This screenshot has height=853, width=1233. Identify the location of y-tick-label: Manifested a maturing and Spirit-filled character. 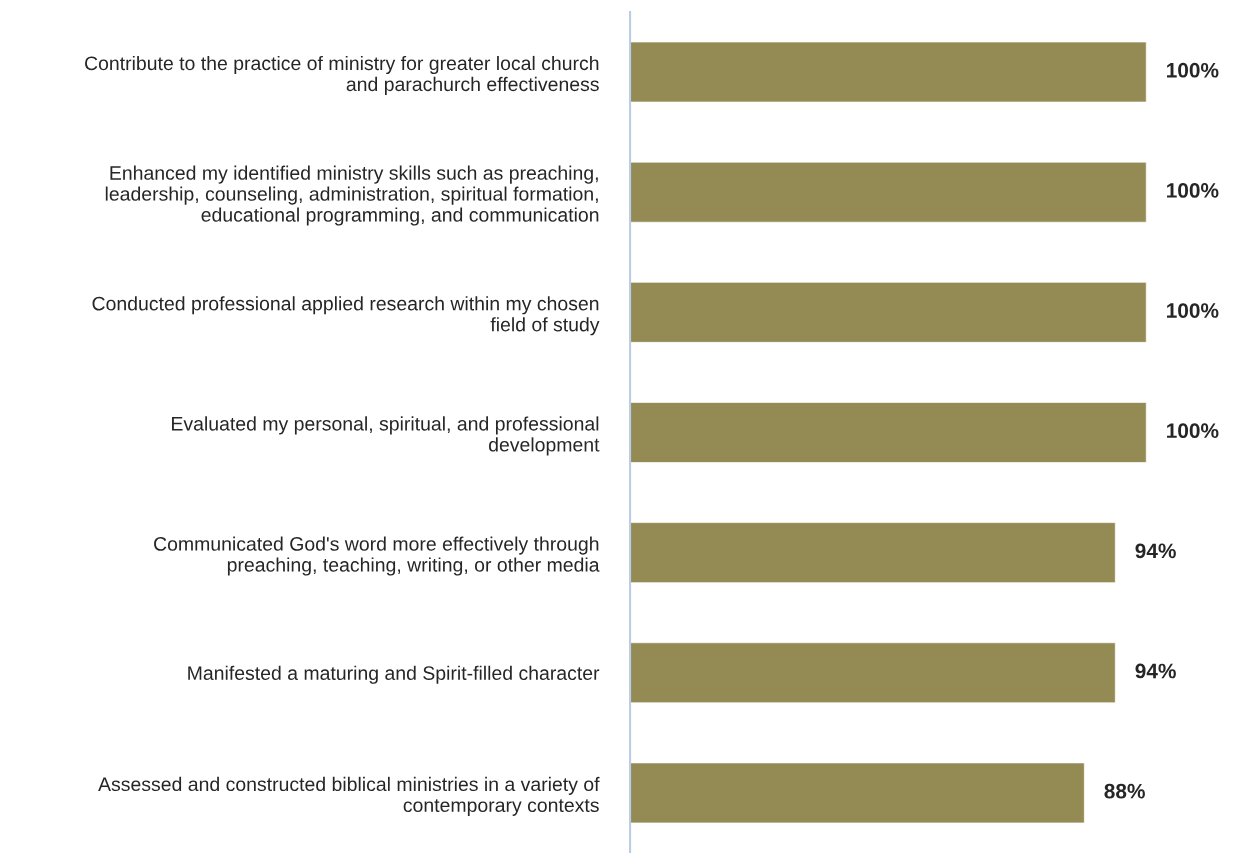
(394, 674).